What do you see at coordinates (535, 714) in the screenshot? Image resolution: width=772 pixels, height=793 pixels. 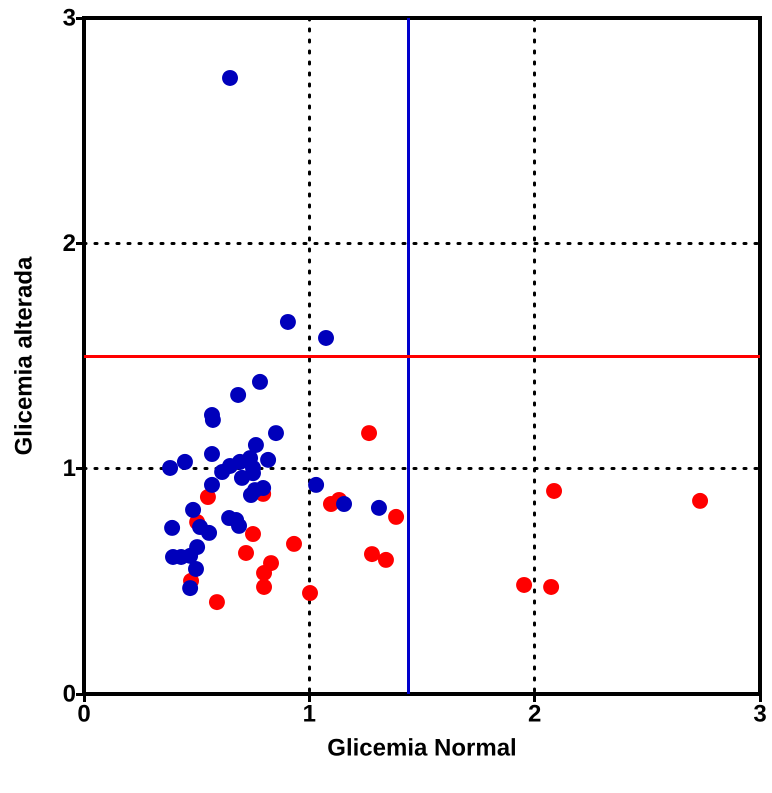 I see `x-tick-label: 2` at bounding box center [535, 714].